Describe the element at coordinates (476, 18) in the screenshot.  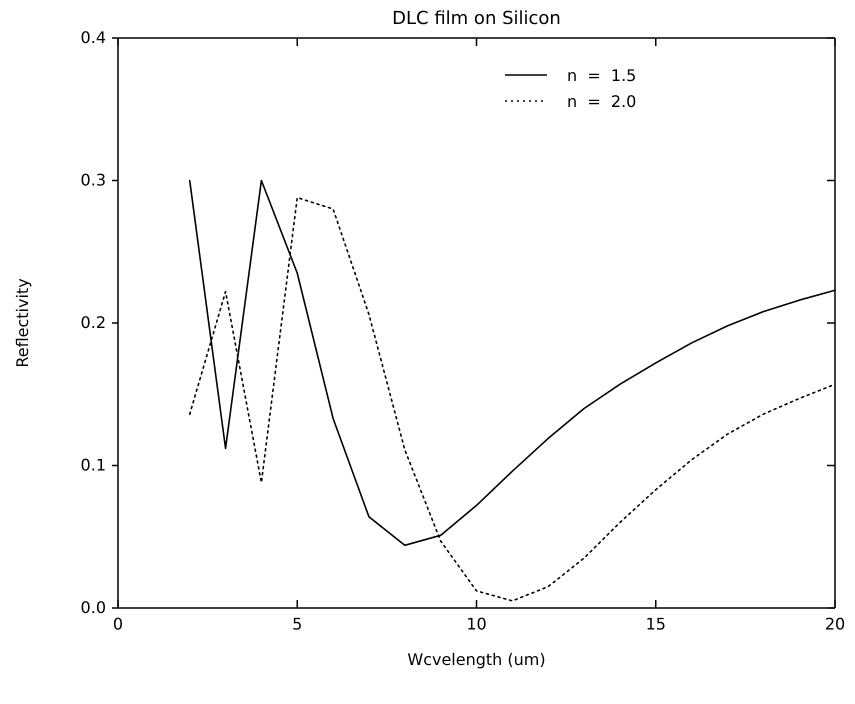
I see `chart-title: DLC film on Silicon` at that location.